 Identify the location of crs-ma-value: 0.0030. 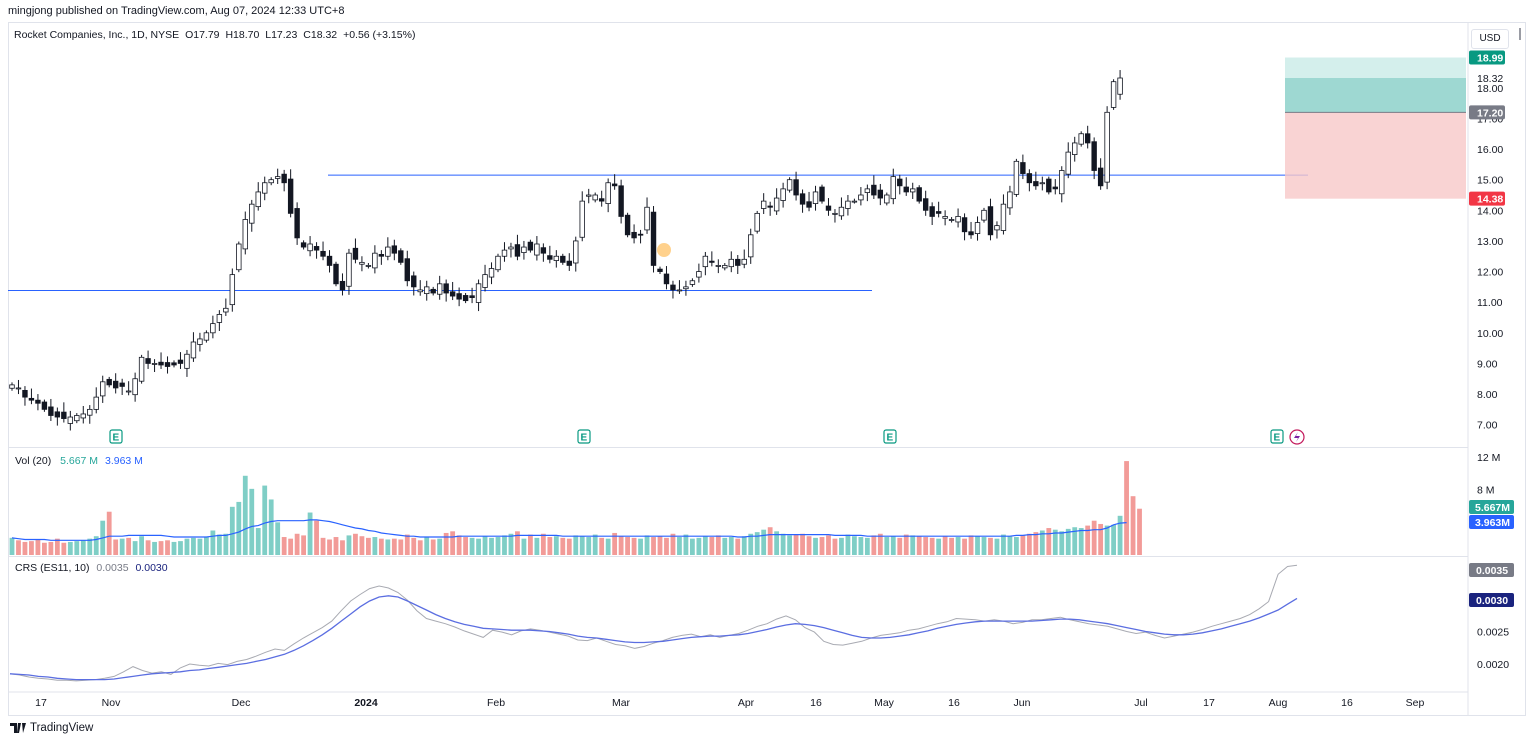
(151, 568).